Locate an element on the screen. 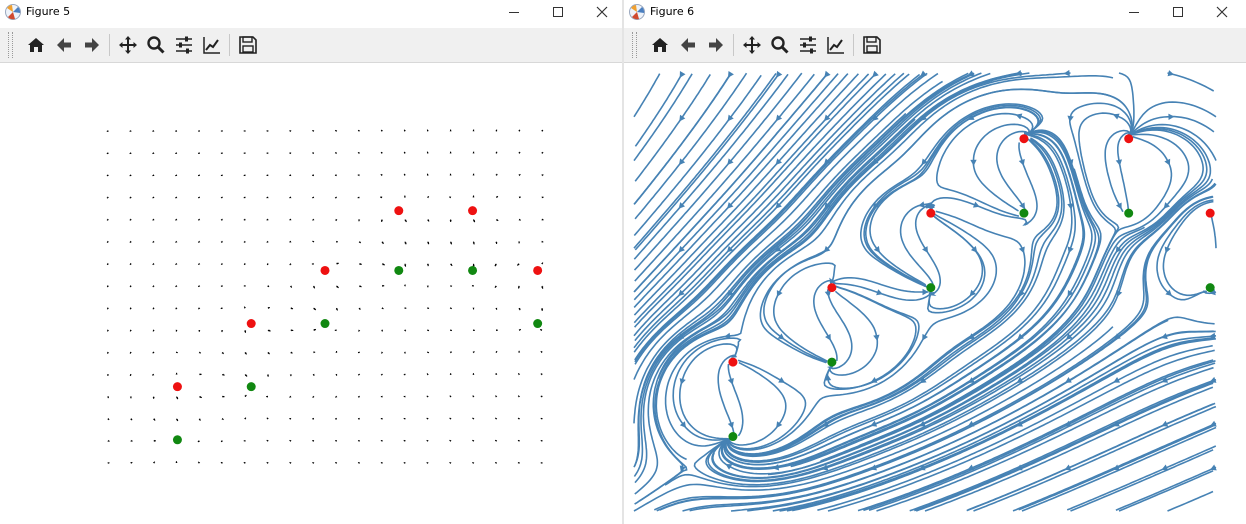 Image resolution: width=1246 pixels, height=524 pixels. title-bar: Figure 5 is located at coordinates (311, 12).